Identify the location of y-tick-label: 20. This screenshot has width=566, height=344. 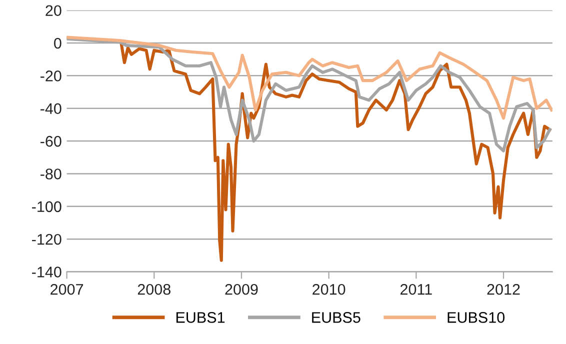
(54, 10).